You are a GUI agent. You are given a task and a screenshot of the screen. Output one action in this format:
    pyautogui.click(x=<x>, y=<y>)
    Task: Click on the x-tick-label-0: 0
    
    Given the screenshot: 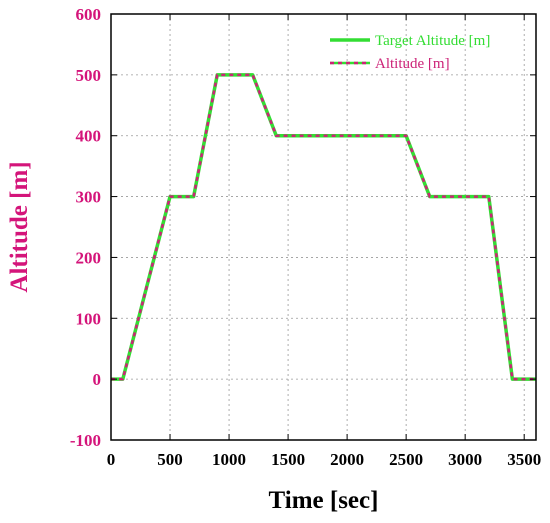 What is the action you would take?
    pyautogui.click(x=111, y=459)
    